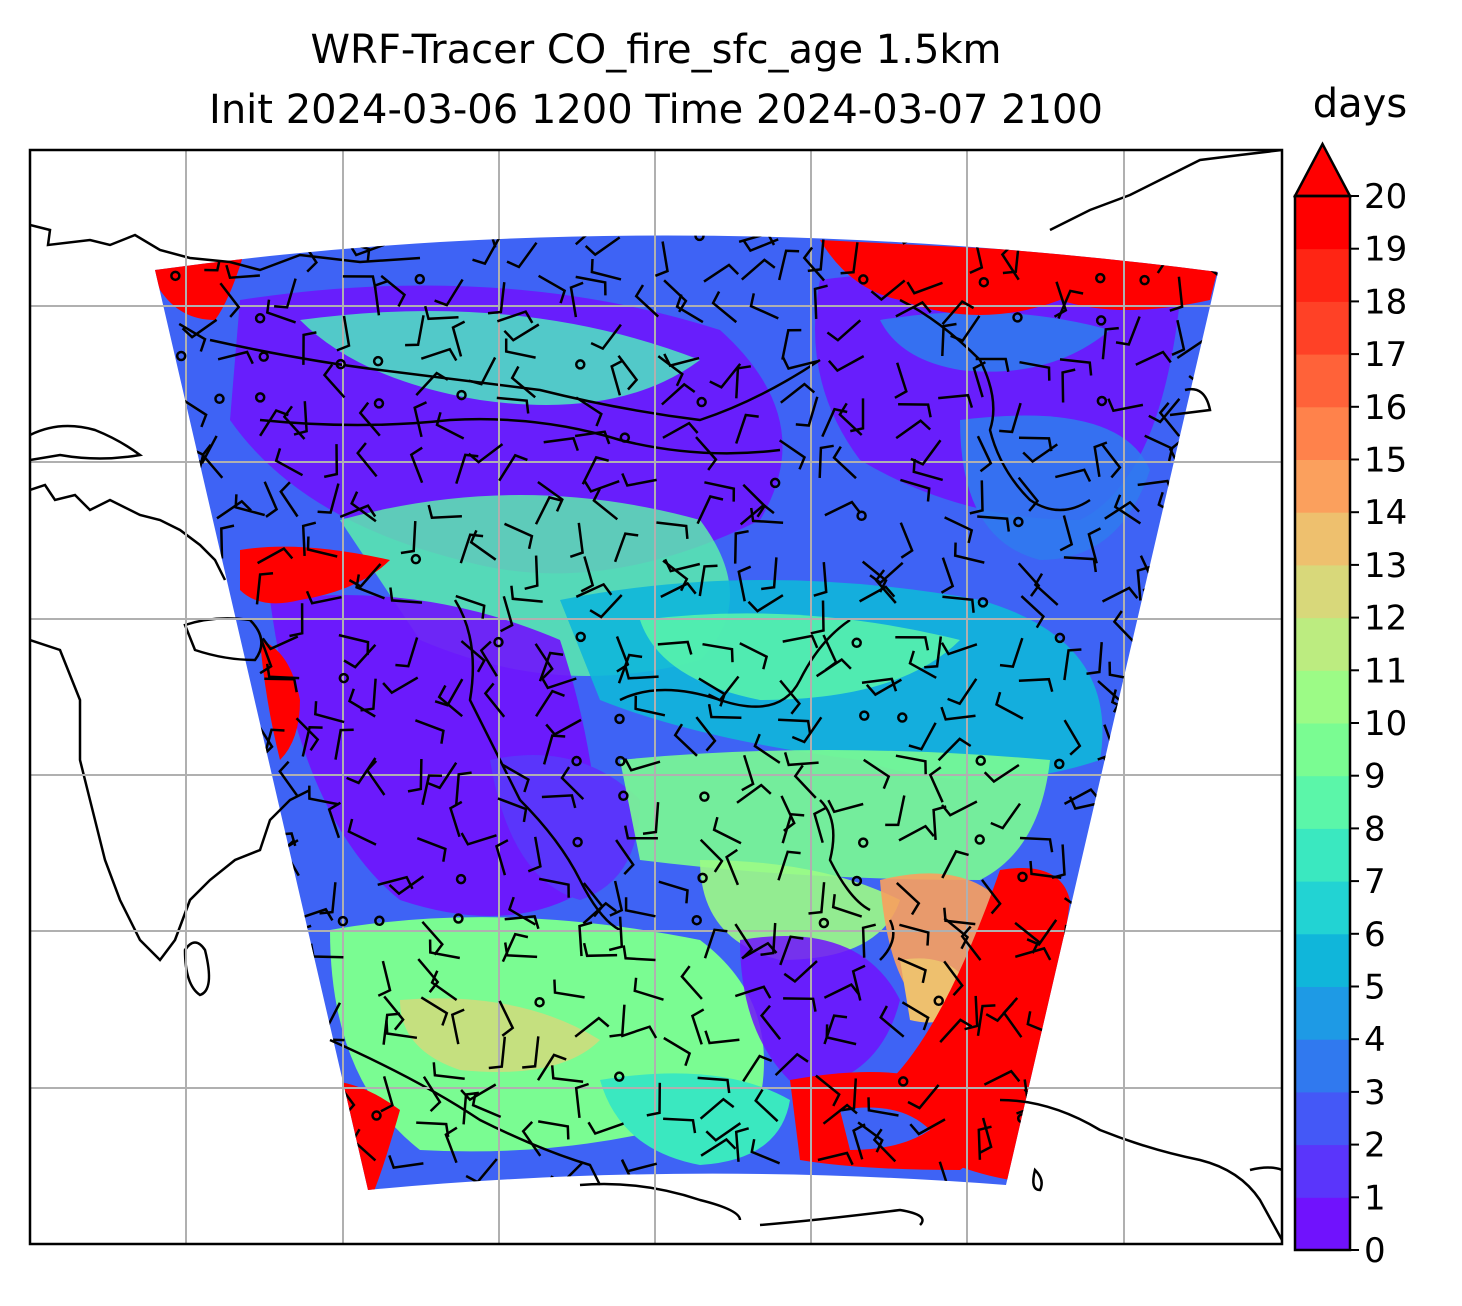 The width and height of the screenshot is (1462, 1306). What do you see at coordinates (1322, 169) in the screenshot?
I see `colorbar-extend-arrow` at bounding box center [1322, 169].